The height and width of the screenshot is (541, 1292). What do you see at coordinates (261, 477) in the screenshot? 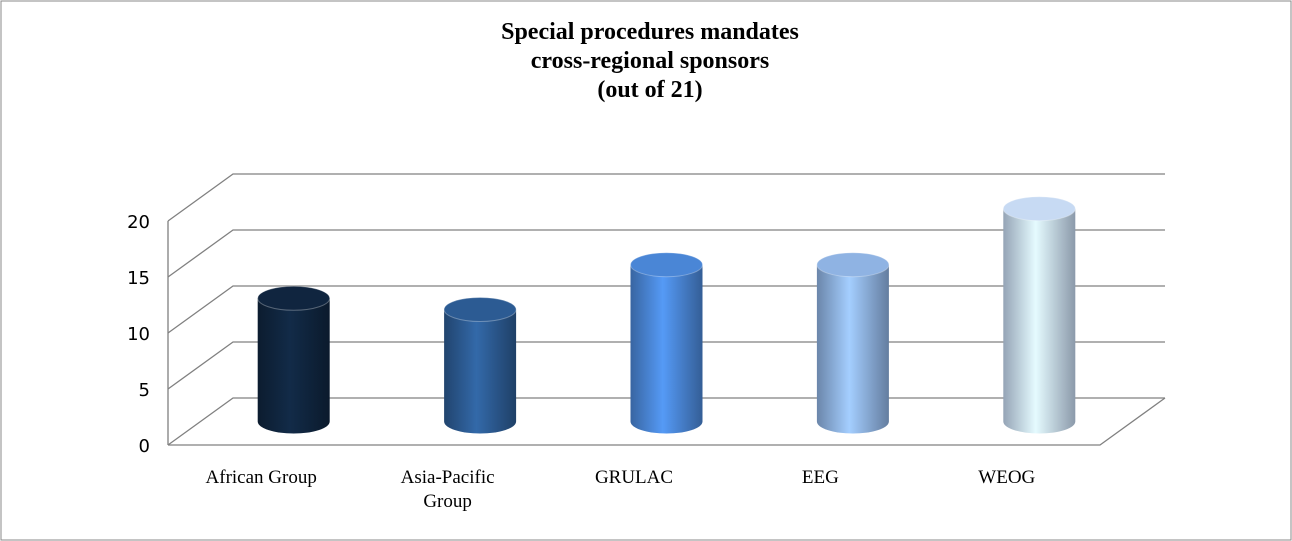
I see `x-tick-label: African Group` at bounding box center [261, 477].